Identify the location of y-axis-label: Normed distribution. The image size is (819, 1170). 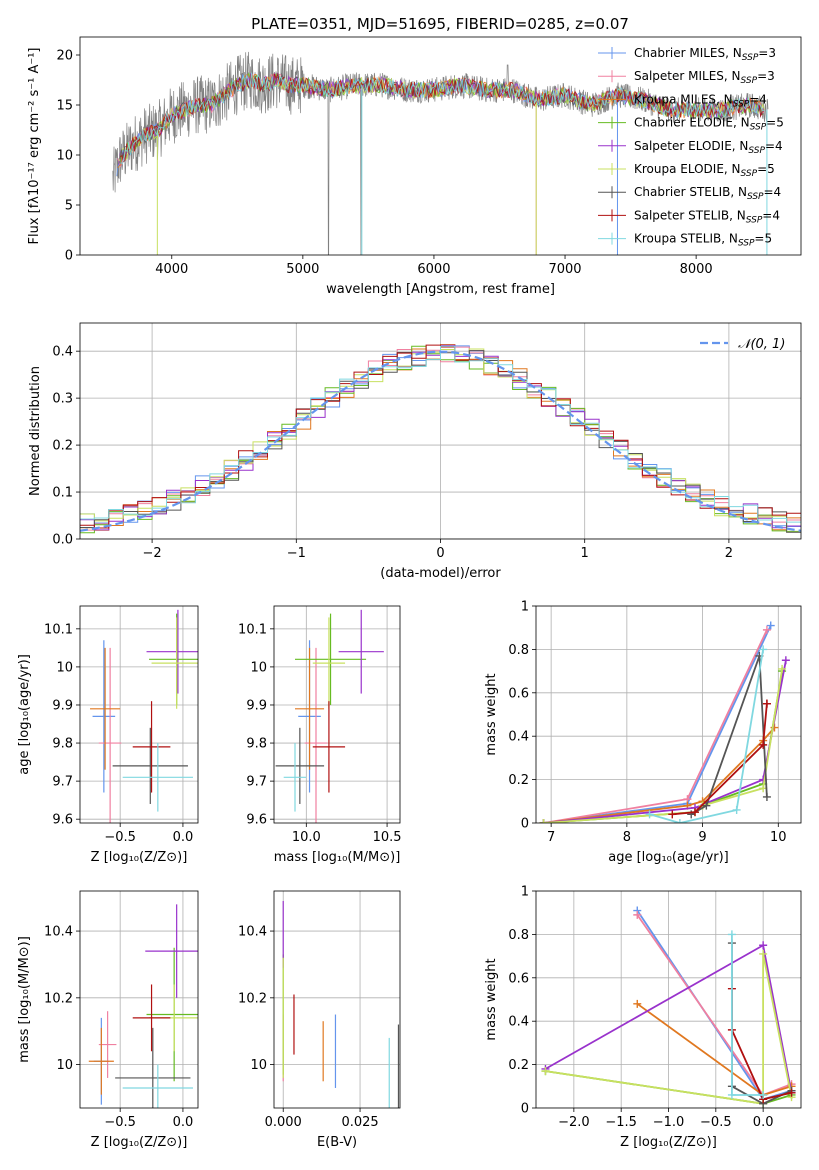
(35, 431).